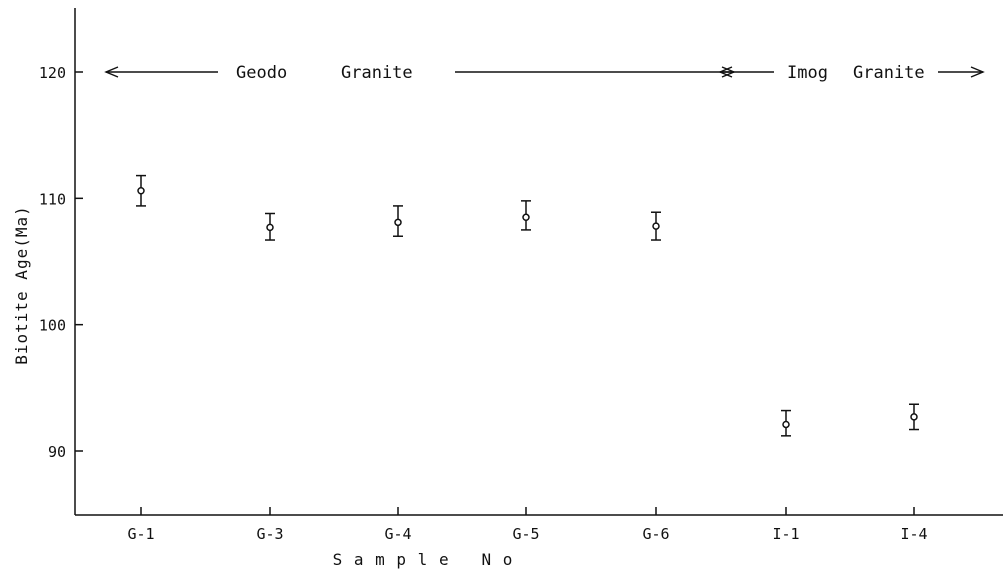 This screenshot has height=578, width=1005. What do you see at coordinates (52, 326) in the screenshot?
I see `y-tick-label-100: 100` at bounding box center [52, 326].